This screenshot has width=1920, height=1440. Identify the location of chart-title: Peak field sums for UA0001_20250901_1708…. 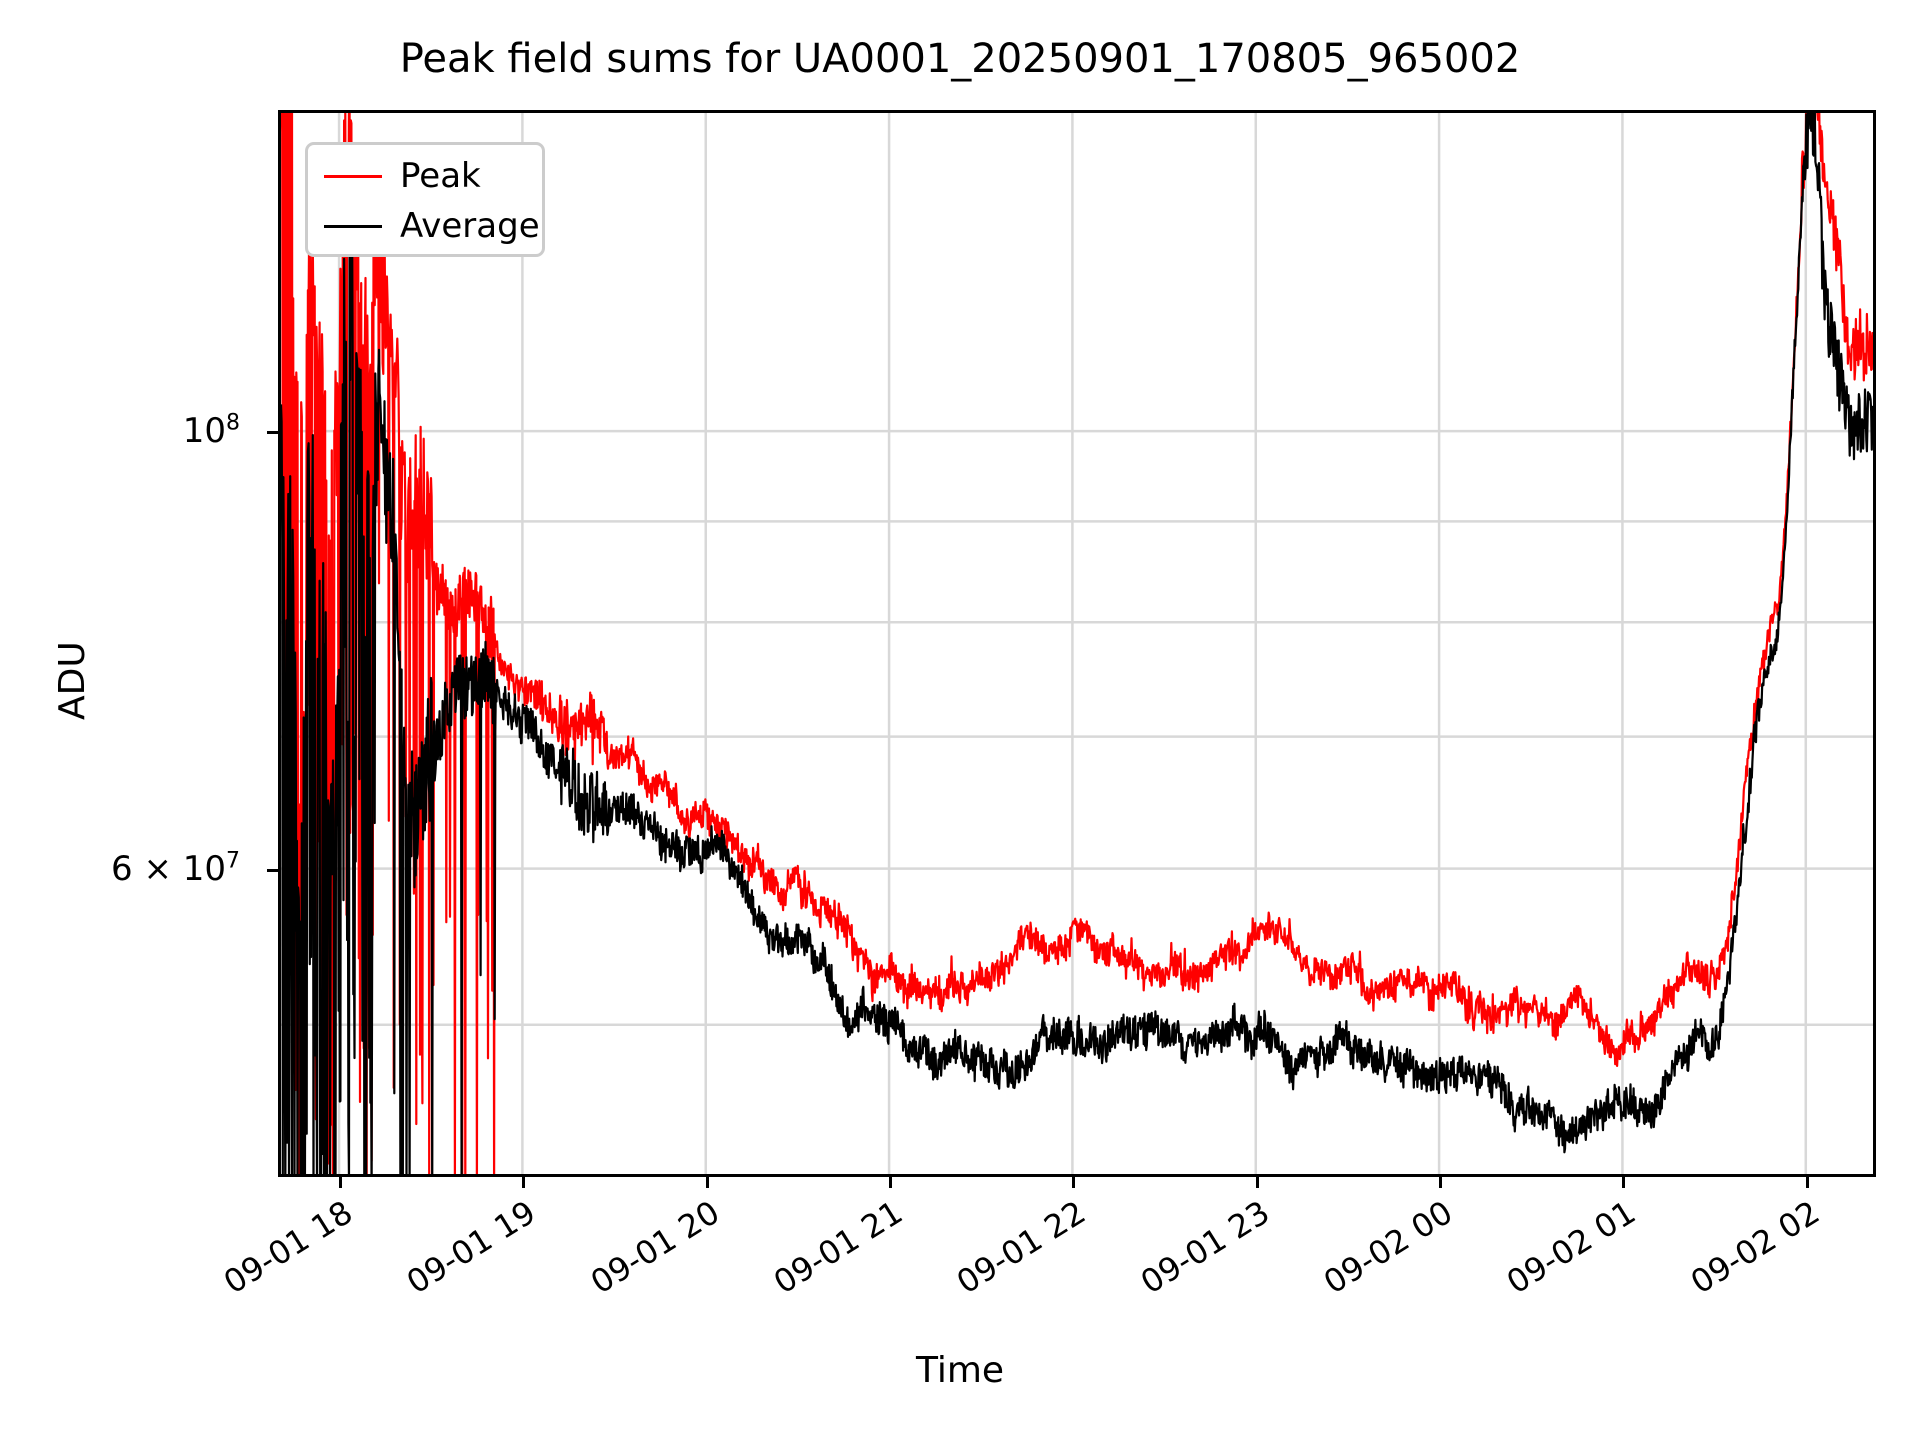
(960, 59).